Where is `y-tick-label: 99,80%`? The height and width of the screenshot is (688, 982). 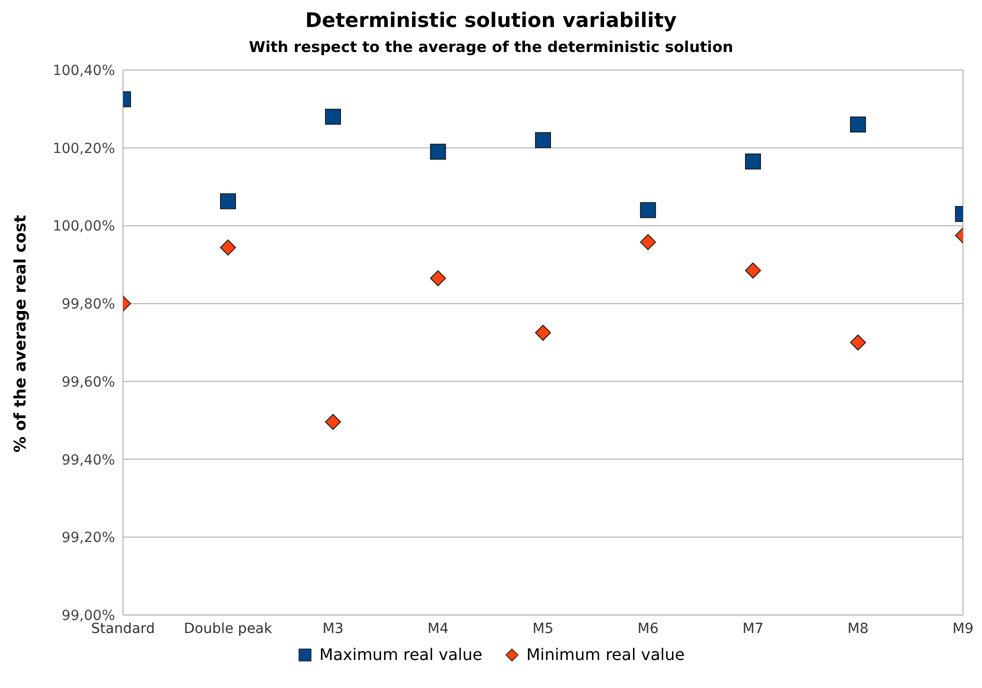
y-tick-label: 99,80% is located at coordinates (88, 304).